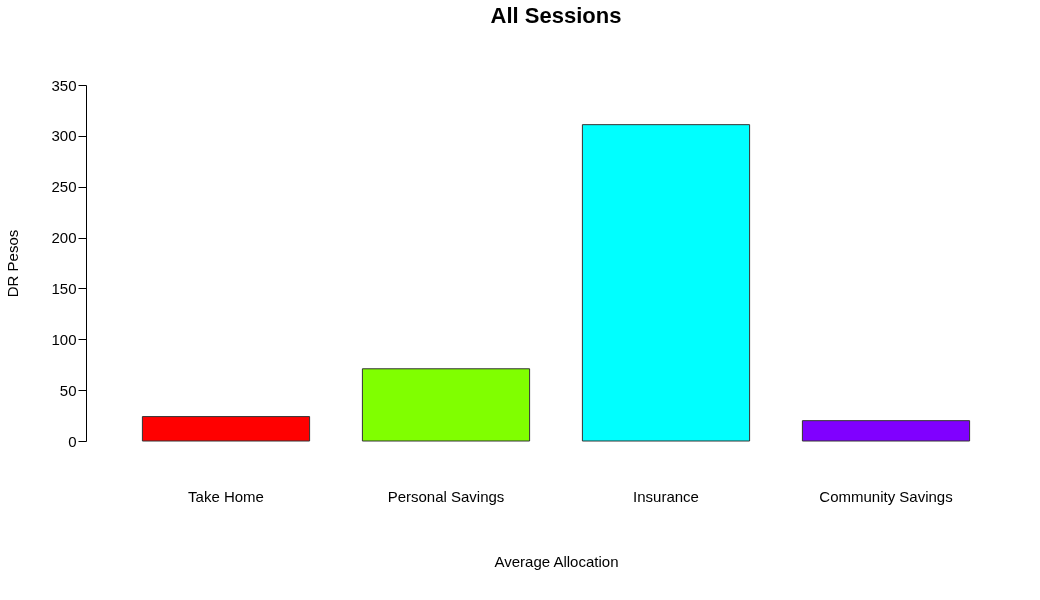 Image resolution: width=1040 pixels, height=600 pixels. What do you see at coordinates (64, 85) in the screenshot?
I see `y-tick-label: 350` at bounding box center [64, 85].